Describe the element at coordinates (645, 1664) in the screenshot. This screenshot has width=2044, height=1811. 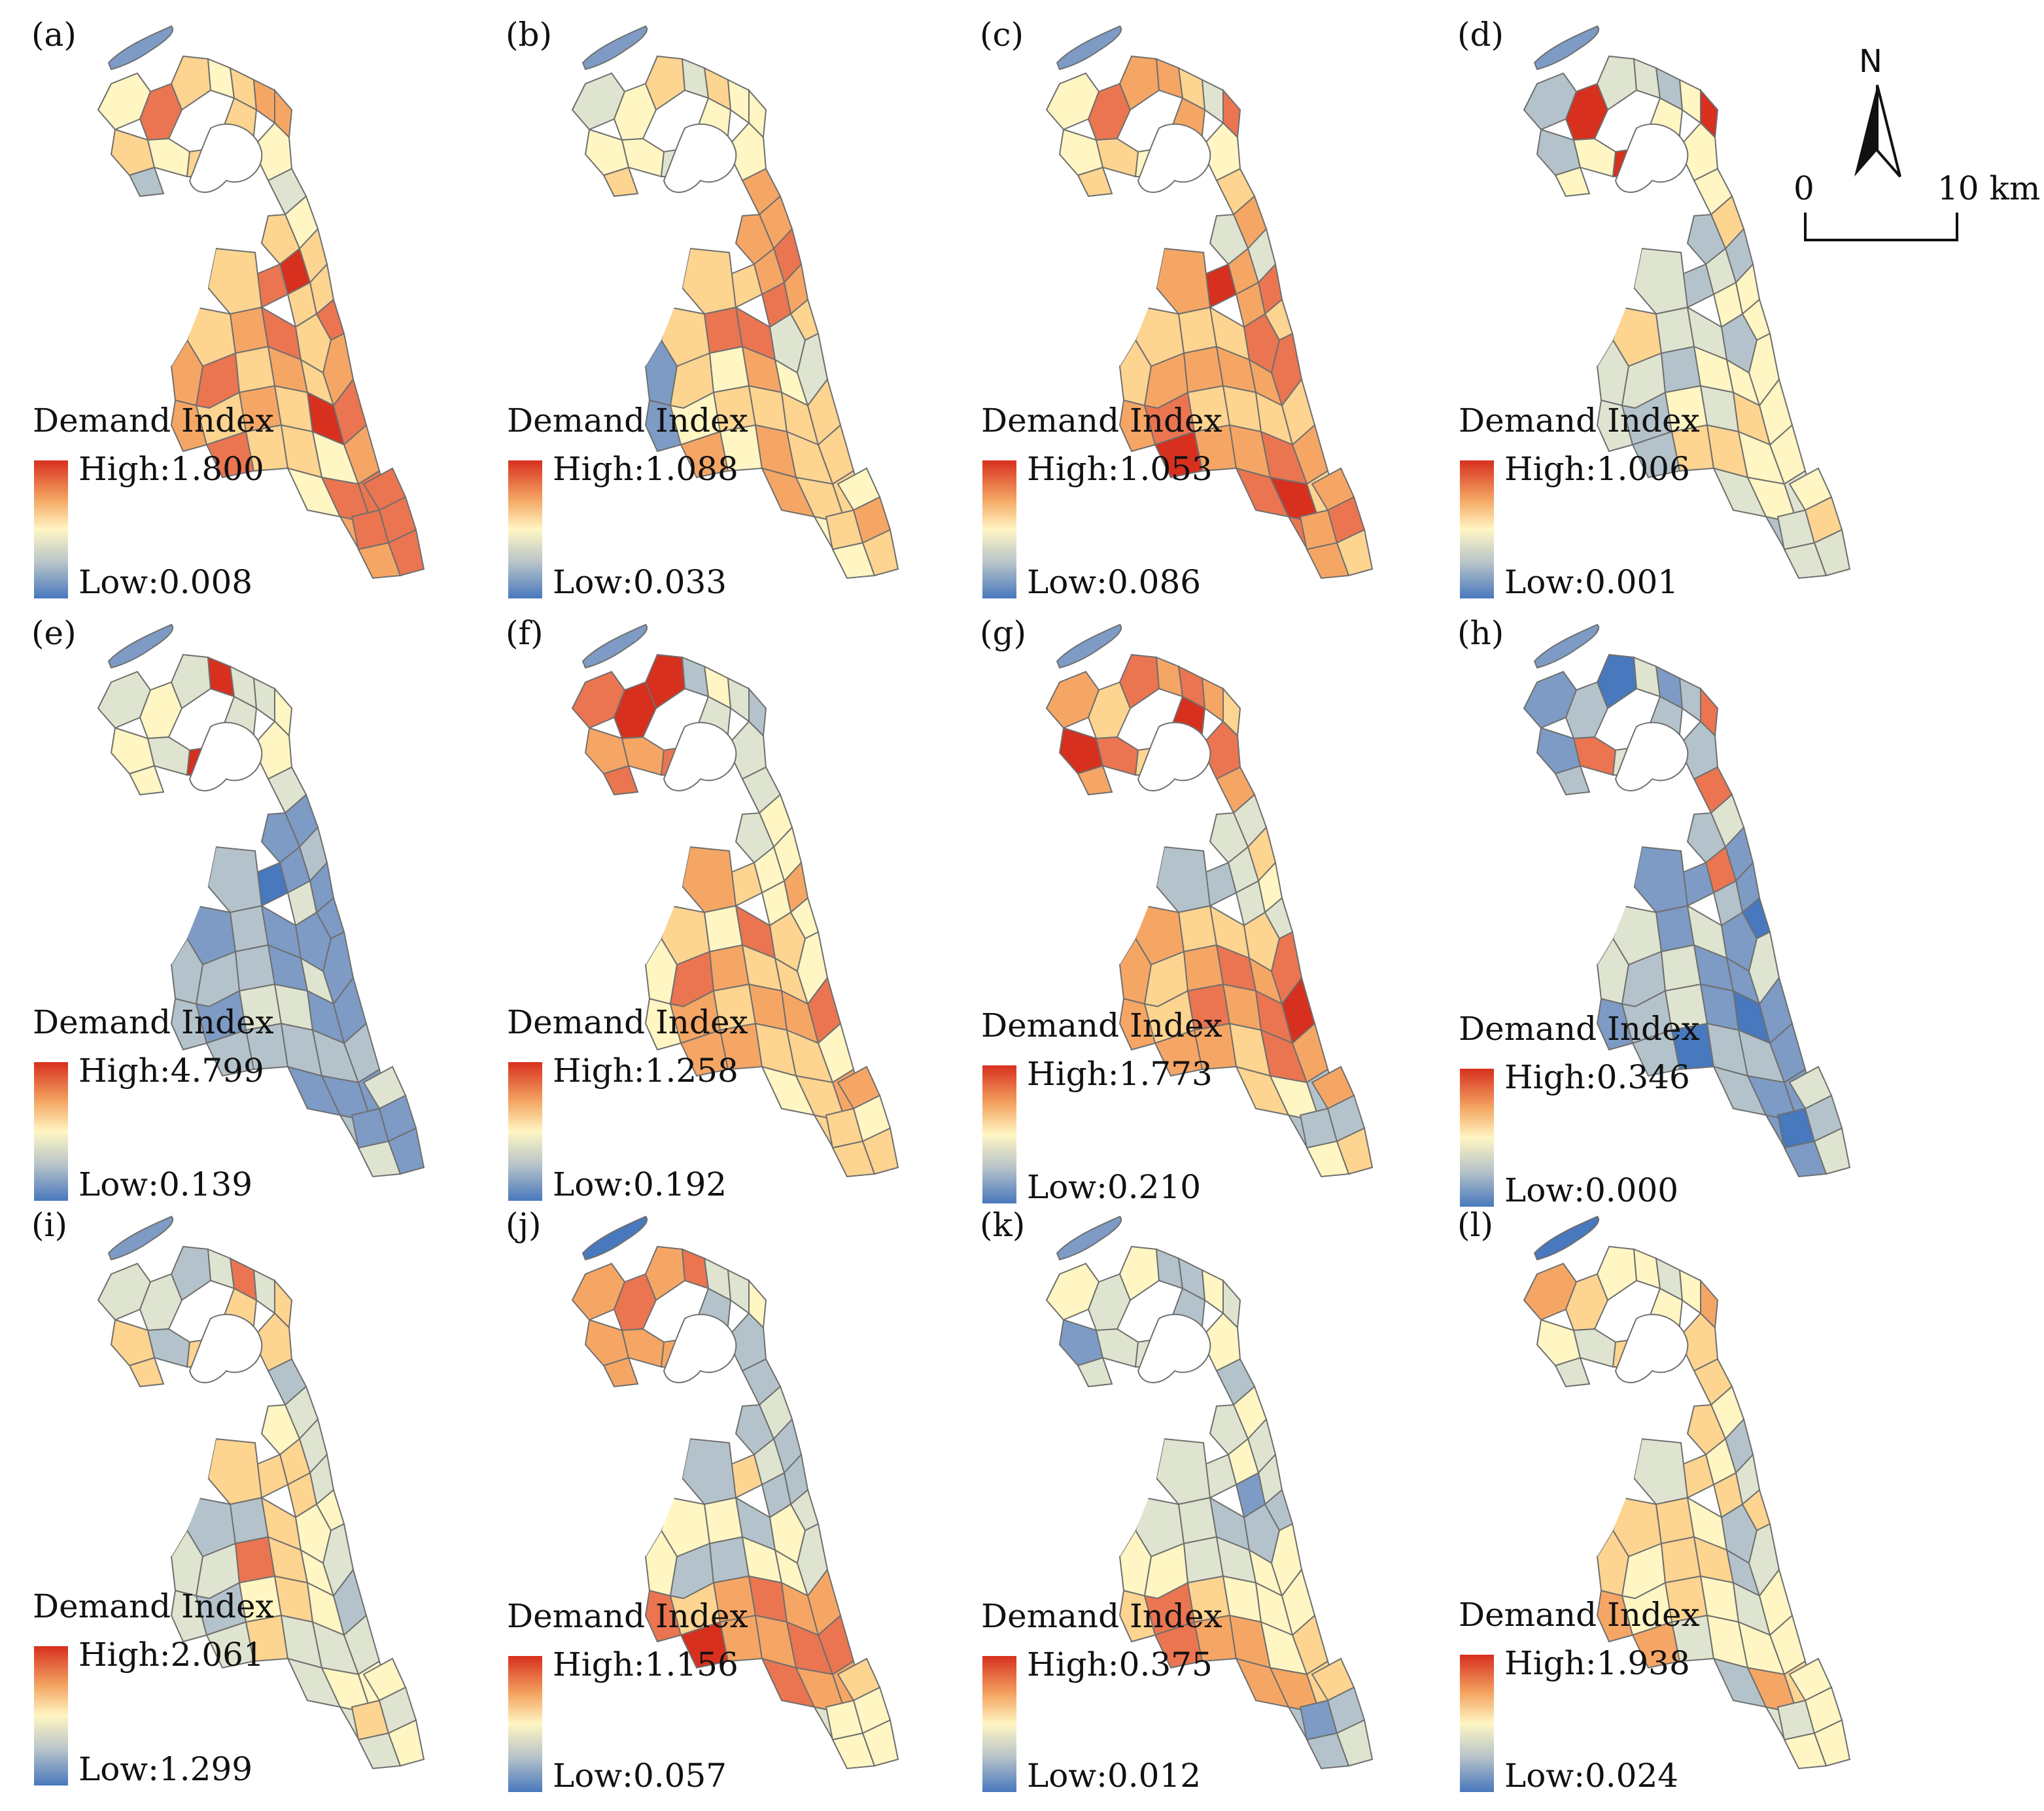
I see `legend-high-label: High:1.156` at that location.